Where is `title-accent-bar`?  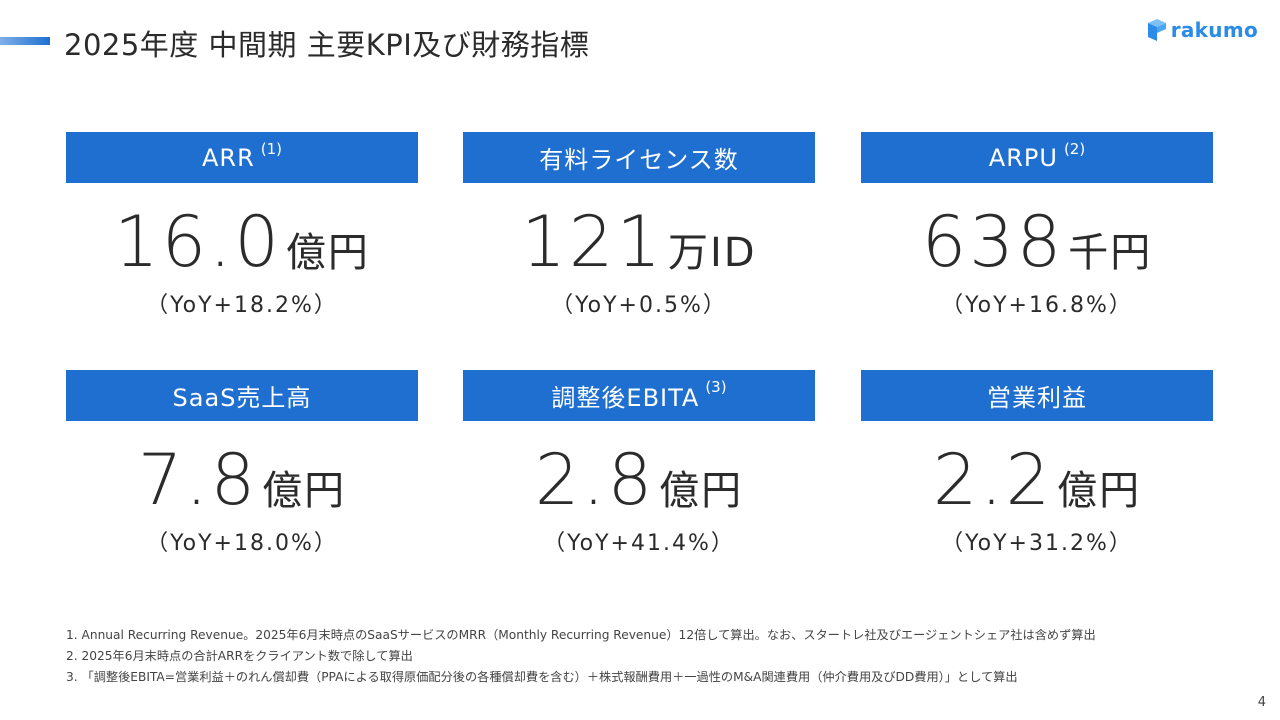
title-accent-bar is located at coordinates (25, 41).